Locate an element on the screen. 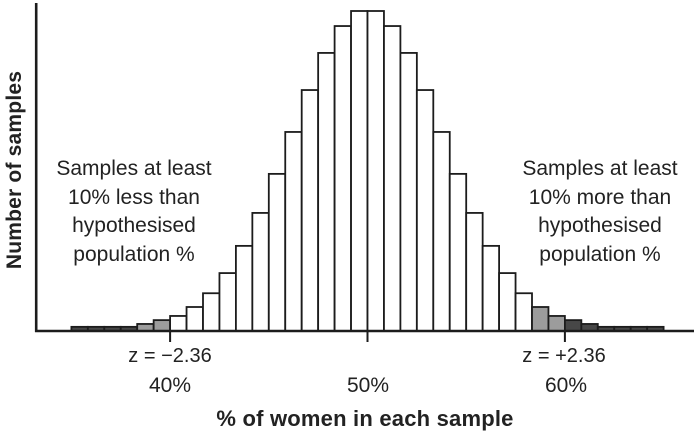 The width and height of the screenshot is (700, 432). histogram-bar-dark is located at coordinates (573, 325).